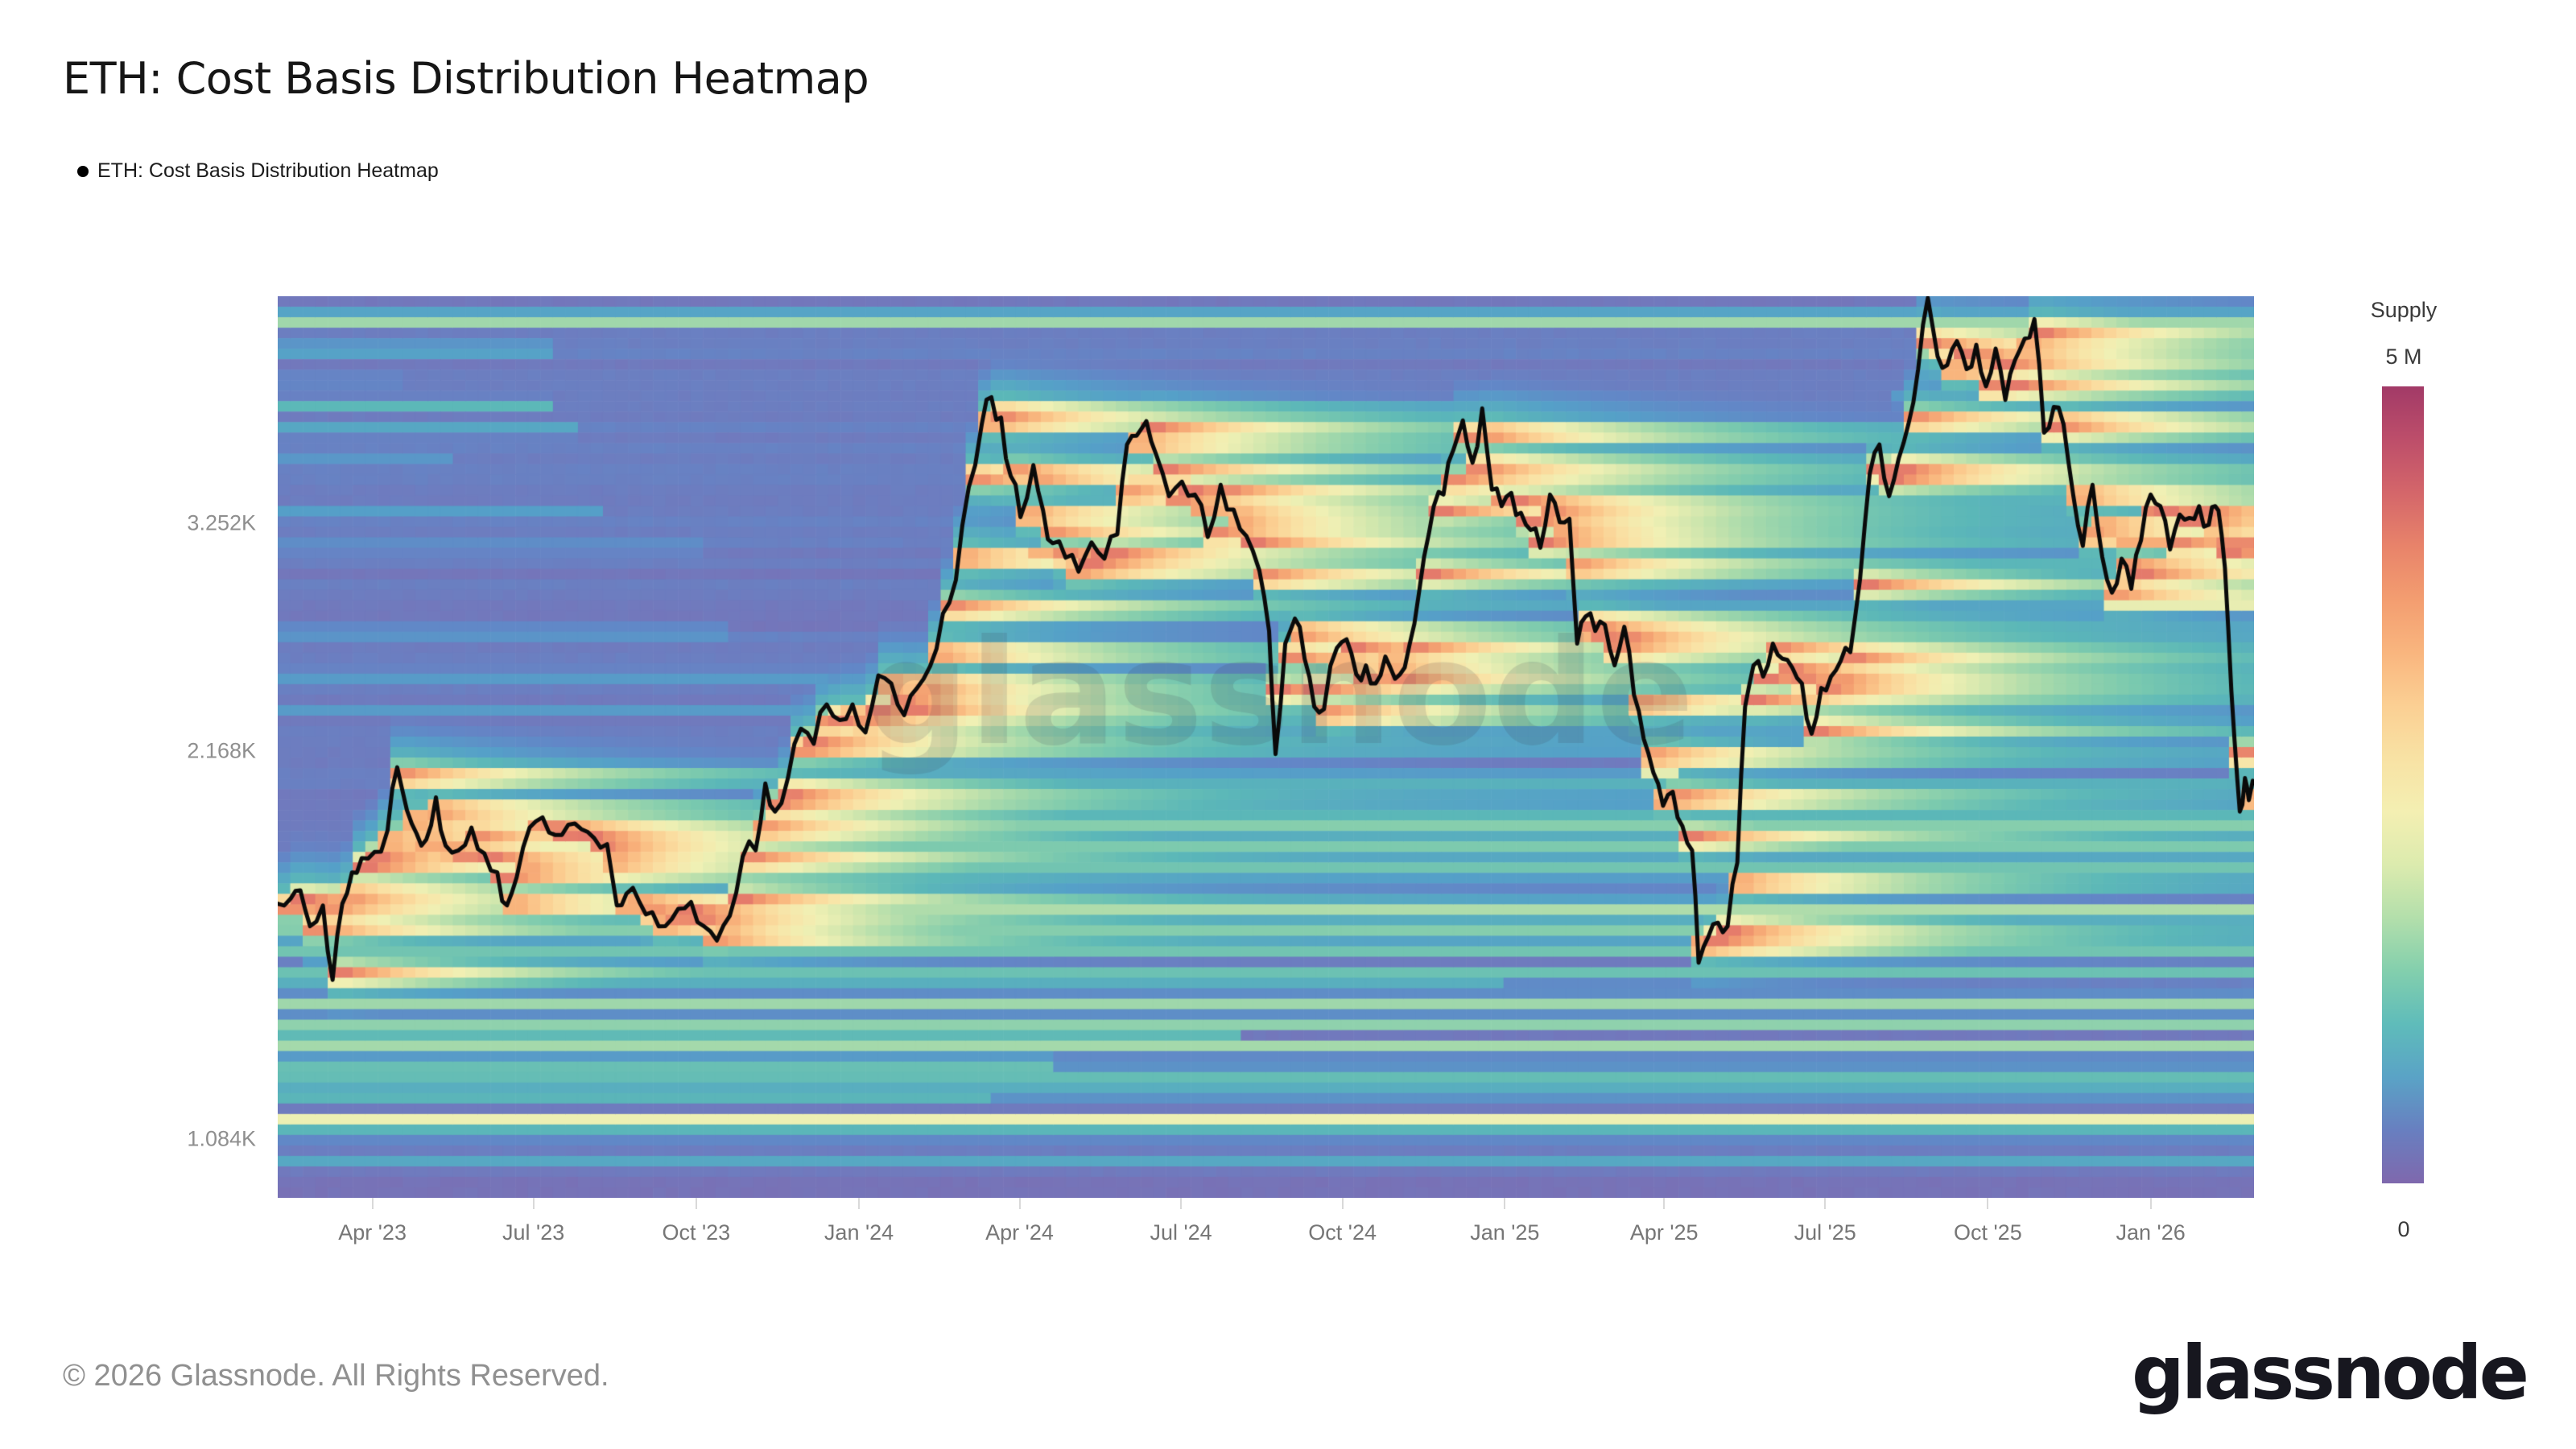  What do you see at coordinates (336, 1376) in the screenshot?
I see `copyright-text: © 2026 Glassnode. All Rights Reserved.` at bounding box center [336, 1376].